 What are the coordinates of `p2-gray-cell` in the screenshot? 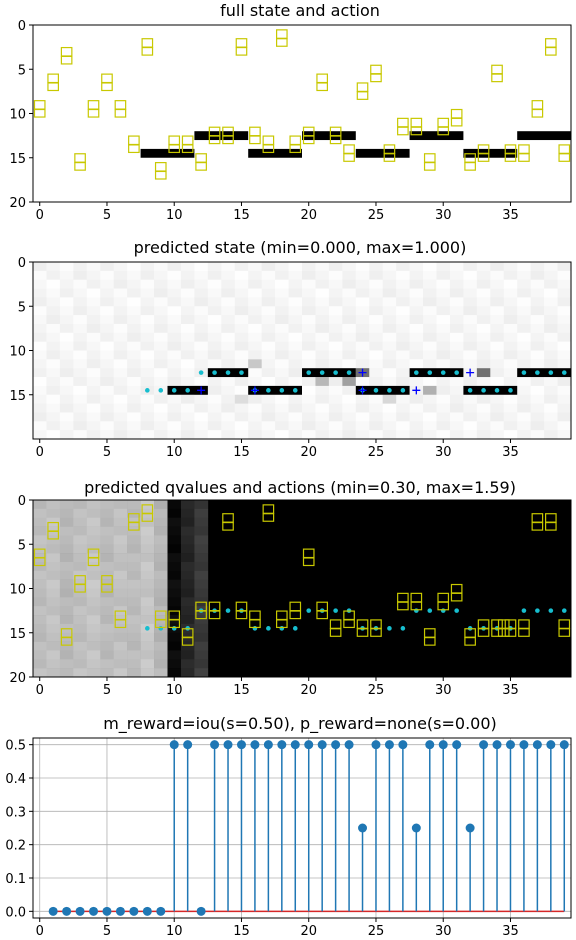 It's located at (322, 381).